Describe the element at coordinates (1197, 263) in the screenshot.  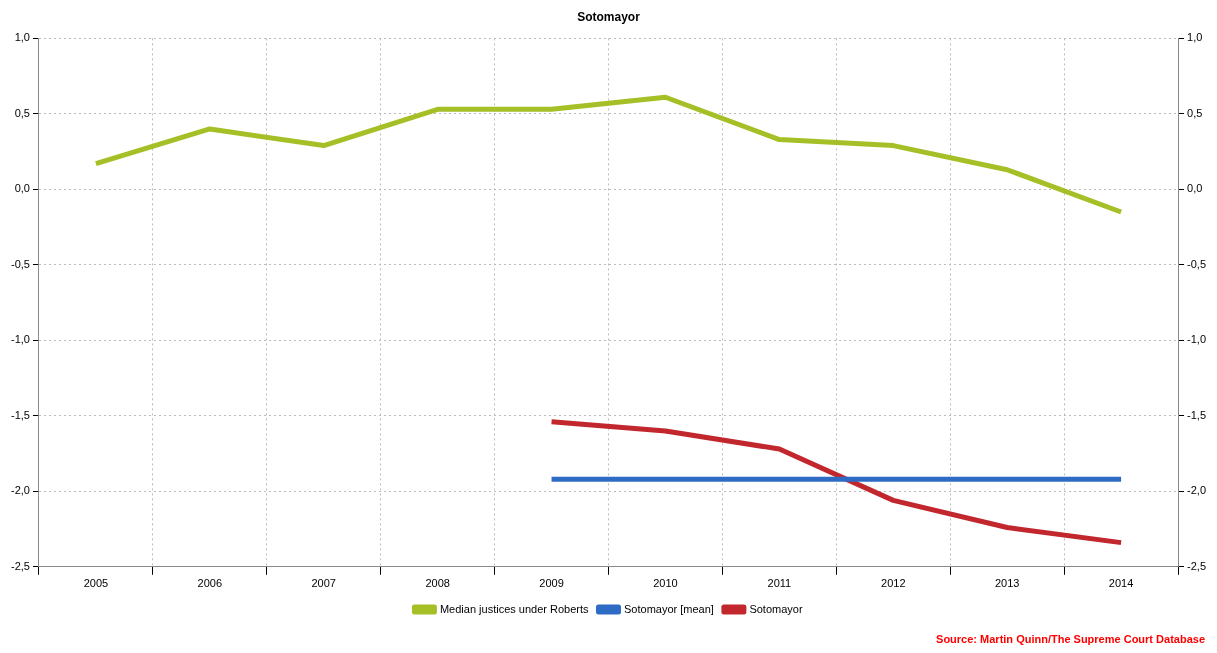
I see `y2-tick-label: -0,5` at that location.